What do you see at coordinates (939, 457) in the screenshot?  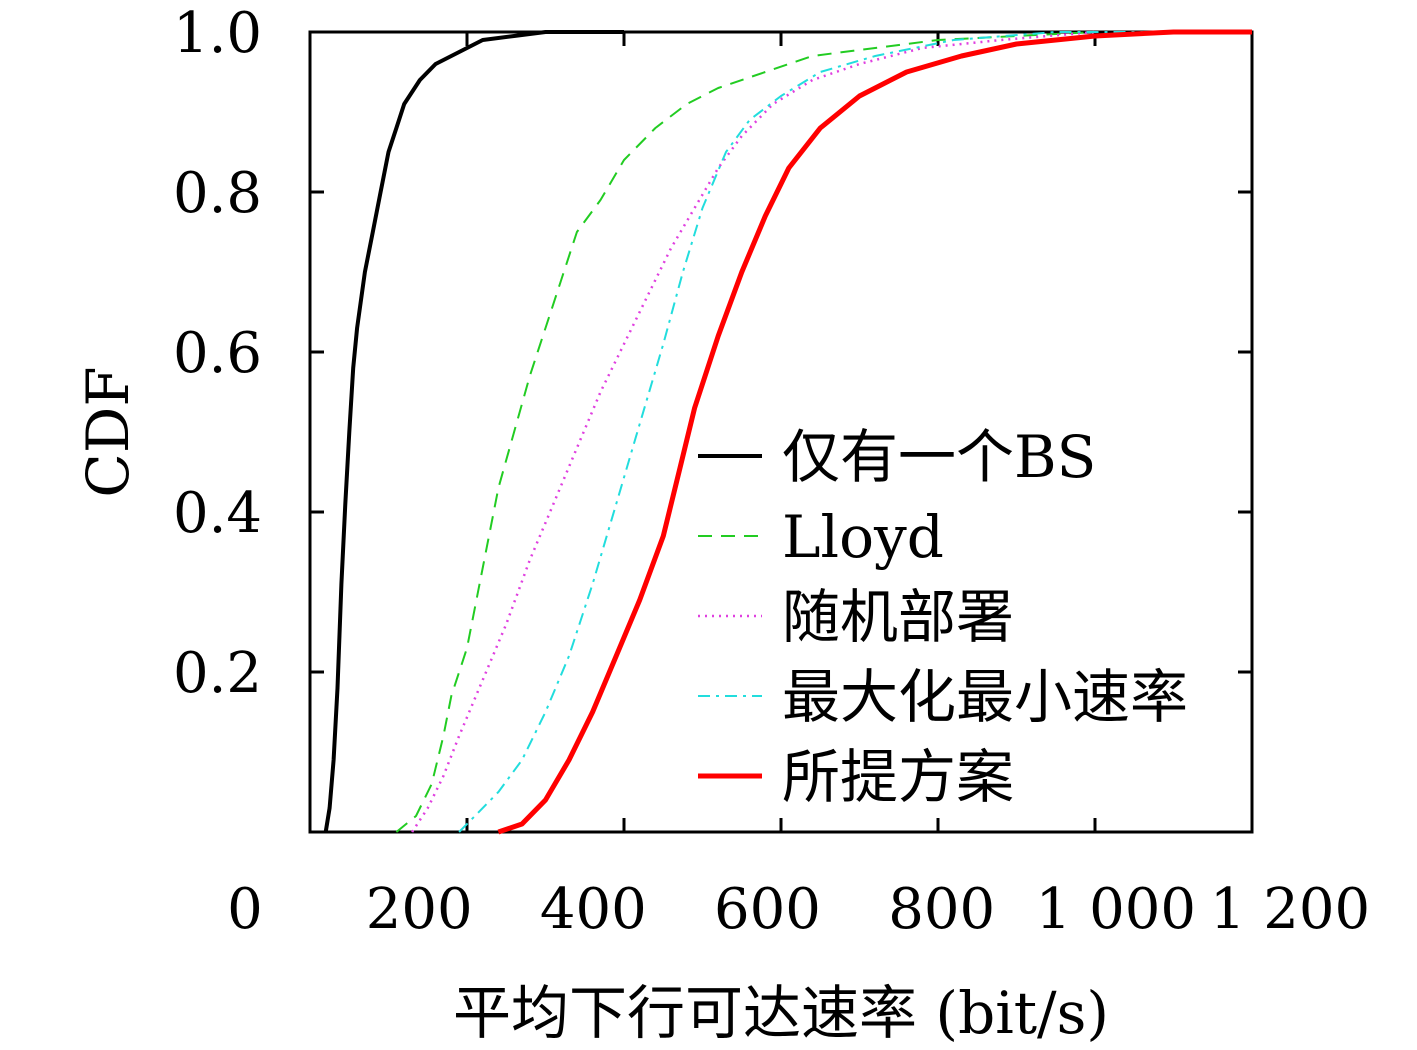 I see `legend-label-1: 仅有一个BS` at bounding box center [939, 457].